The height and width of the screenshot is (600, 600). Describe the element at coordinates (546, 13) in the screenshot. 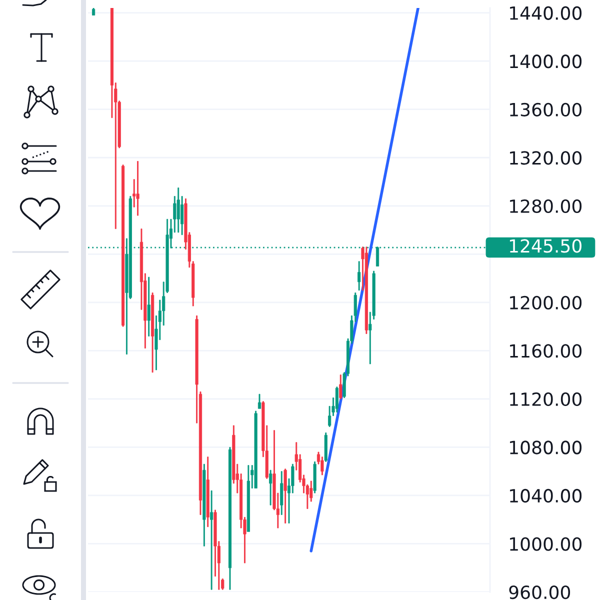

I see `y-tick-label: 1440.00` at that location.